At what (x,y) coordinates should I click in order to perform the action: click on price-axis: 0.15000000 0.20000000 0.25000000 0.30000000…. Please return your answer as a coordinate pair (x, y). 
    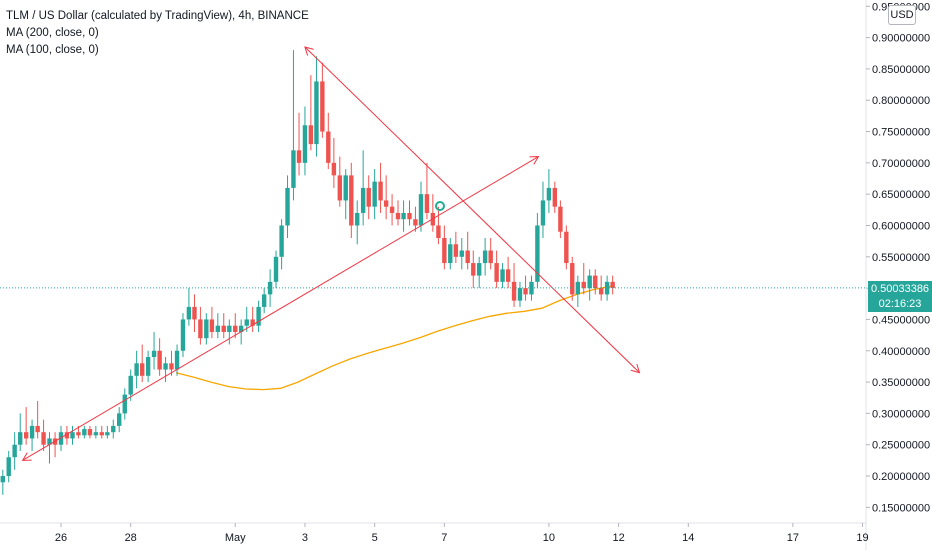
    Looking at the image, I should click on (898, 257).